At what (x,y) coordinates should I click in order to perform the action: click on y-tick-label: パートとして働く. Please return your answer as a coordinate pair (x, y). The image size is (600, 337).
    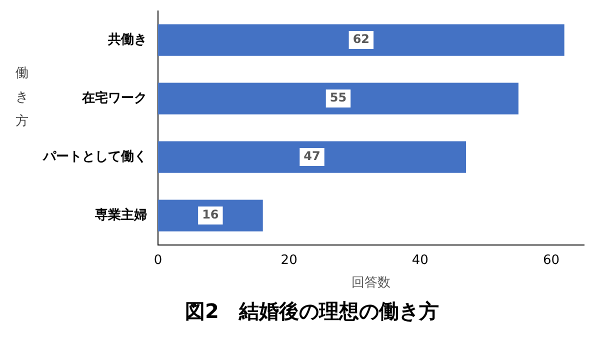
    Looking at the image, I should click on (94, 156).